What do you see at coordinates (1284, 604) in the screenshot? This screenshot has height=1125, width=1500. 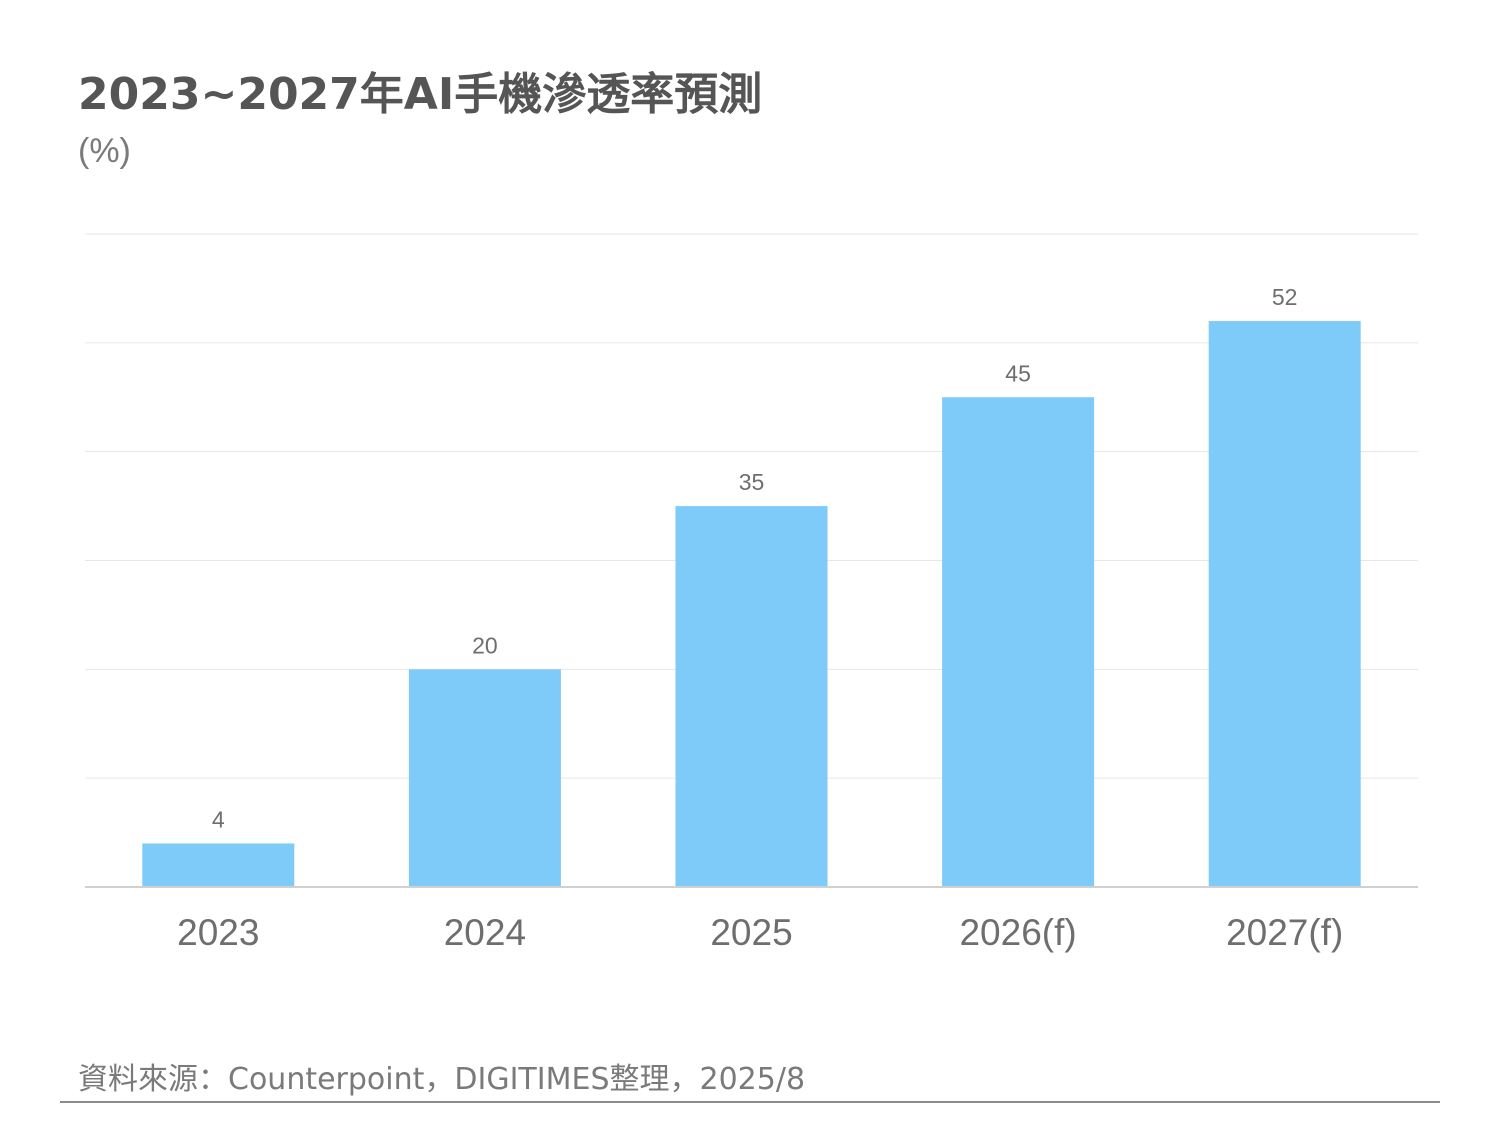 I see `bar-2027(f)` at bounding box center [1284, 604].